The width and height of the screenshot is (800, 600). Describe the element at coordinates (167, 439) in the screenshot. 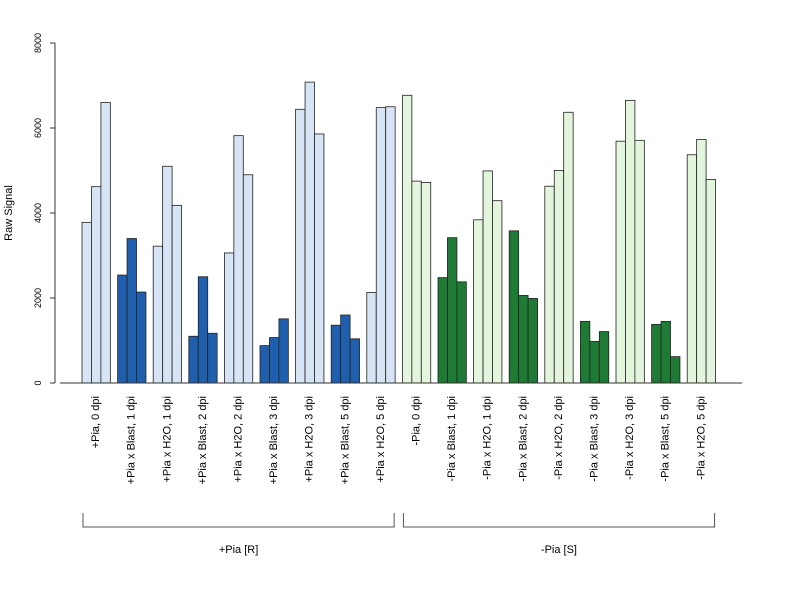

I see `category-label: +Pia x H2O, 1 dpi` at that location.